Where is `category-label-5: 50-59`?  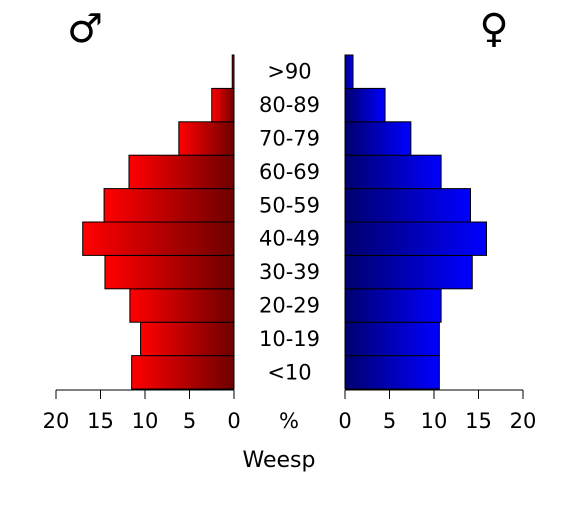
category-label-5: 50-59 is located at coordinates (289, 205).